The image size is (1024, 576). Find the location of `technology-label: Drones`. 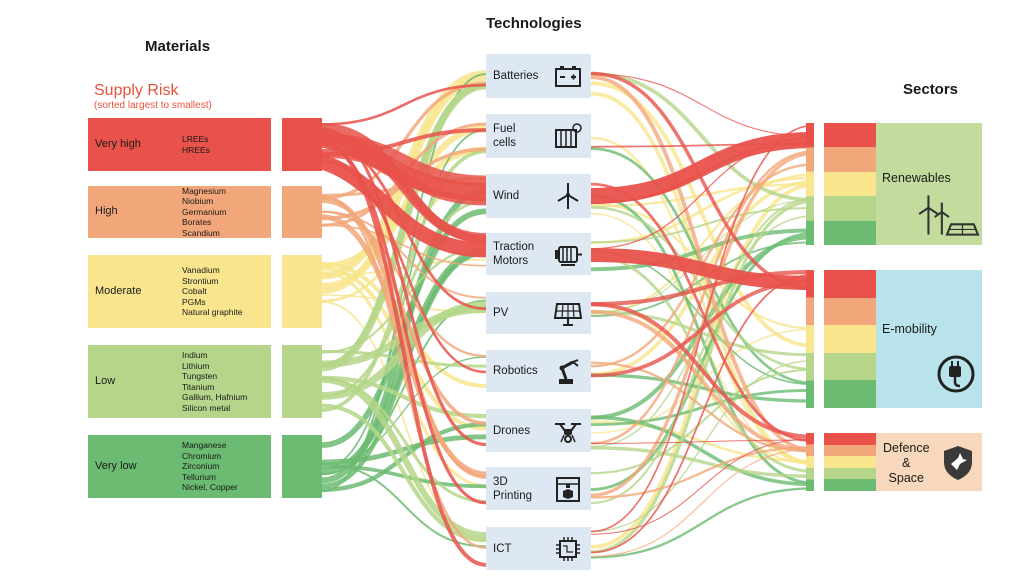

technology-label: Drones is located at coordinates (512, 430).